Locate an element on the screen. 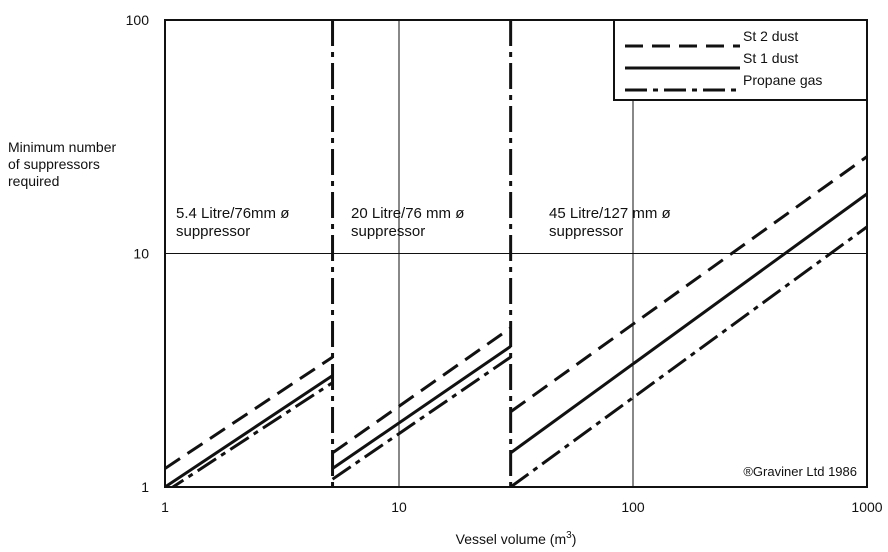  legend-box is located at coordinates (740, 60).